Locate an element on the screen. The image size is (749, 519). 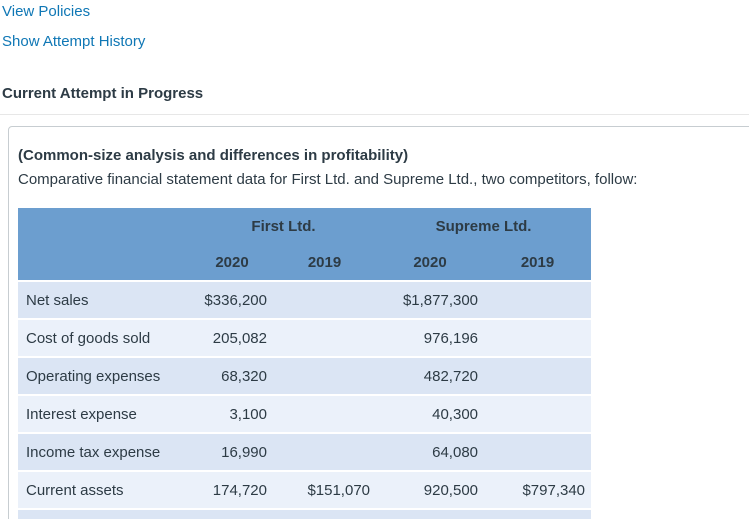
table-row: Income tax expense 16,990 64,080 is located at coordinates (305, 453).